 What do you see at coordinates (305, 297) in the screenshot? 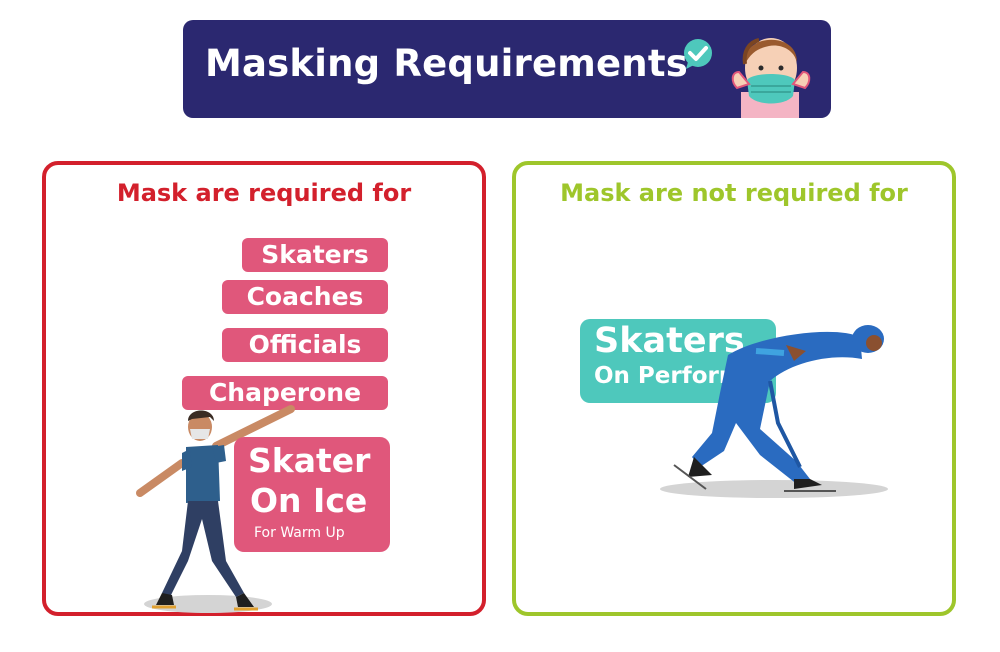
I see `required-item-coaches: Coaches` at bounding box center [305, 297].